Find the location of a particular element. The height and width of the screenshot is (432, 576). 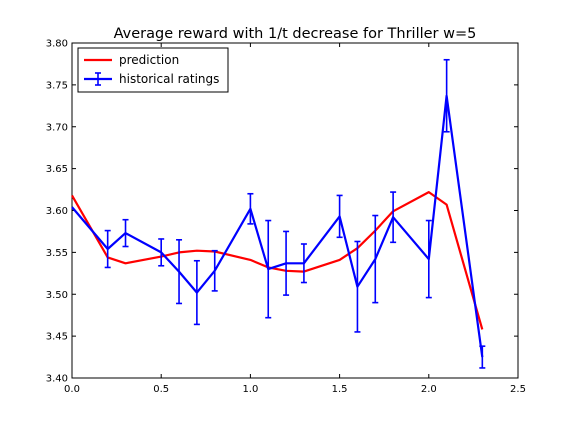

y-tick-label: 3.40 is located at coordinates (57, 379).